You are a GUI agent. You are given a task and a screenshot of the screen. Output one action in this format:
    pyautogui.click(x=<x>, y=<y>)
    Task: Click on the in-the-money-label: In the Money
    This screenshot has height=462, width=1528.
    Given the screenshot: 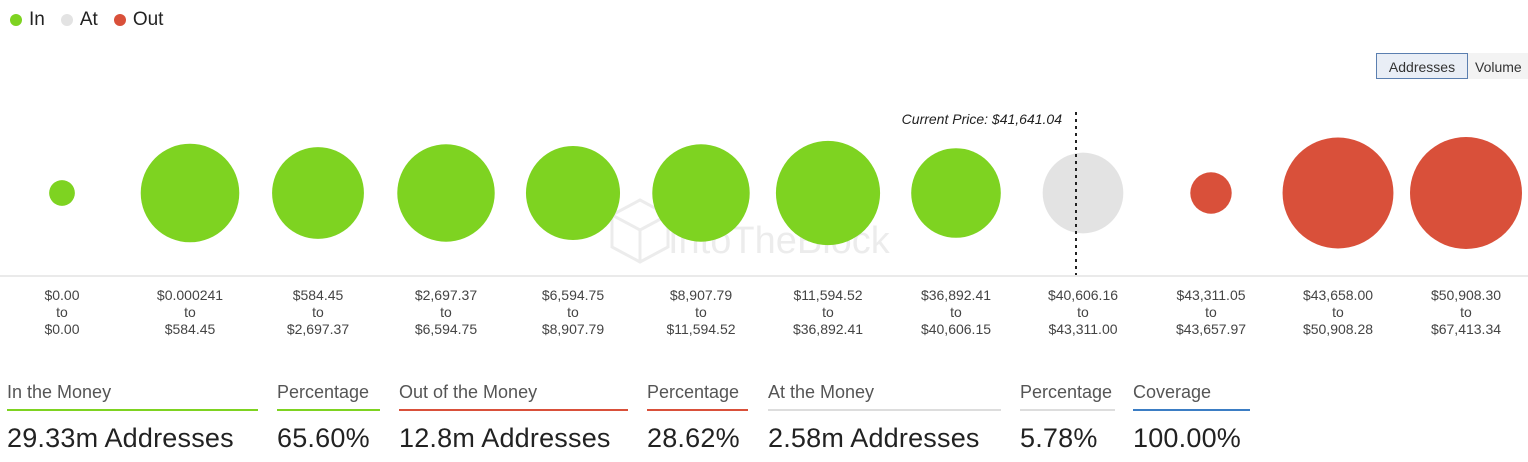 What is the action you would take?
    pyautogui.click(x=132, y=395)
    